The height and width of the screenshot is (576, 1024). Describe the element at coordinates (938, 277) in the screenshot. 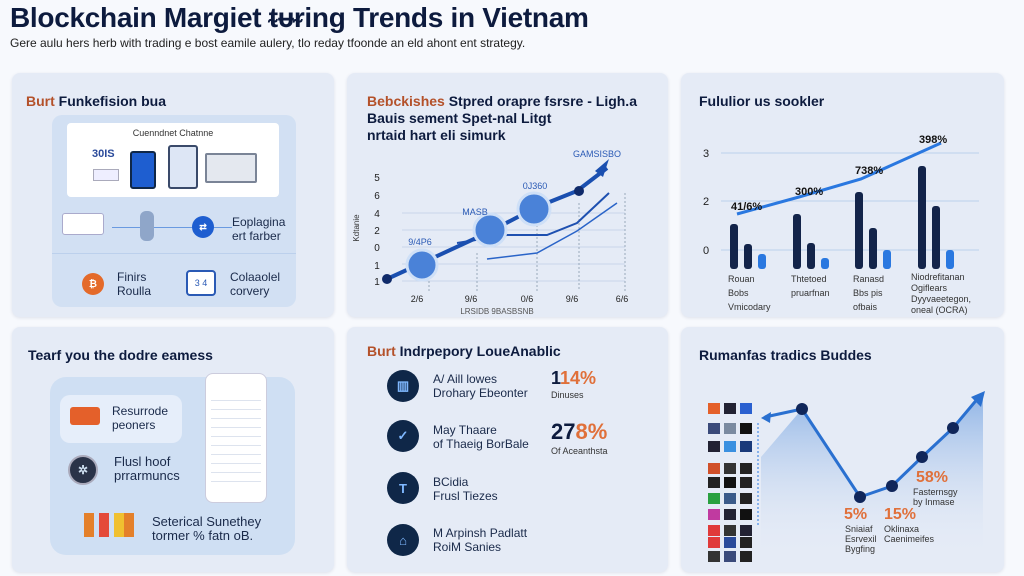

I see `line: Niodrefitanan` at that location.